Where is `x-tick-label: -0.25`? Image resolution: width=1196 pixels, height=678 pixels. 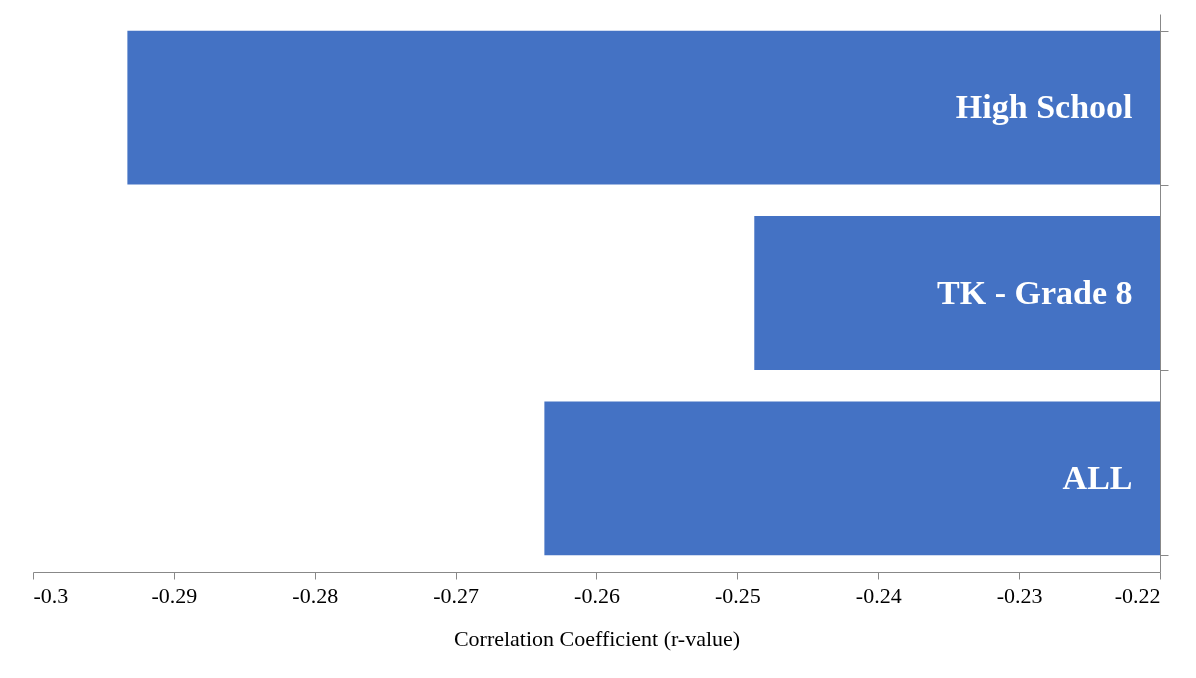
x-tick-label: -0.25 is located at coordinates (737, 595).